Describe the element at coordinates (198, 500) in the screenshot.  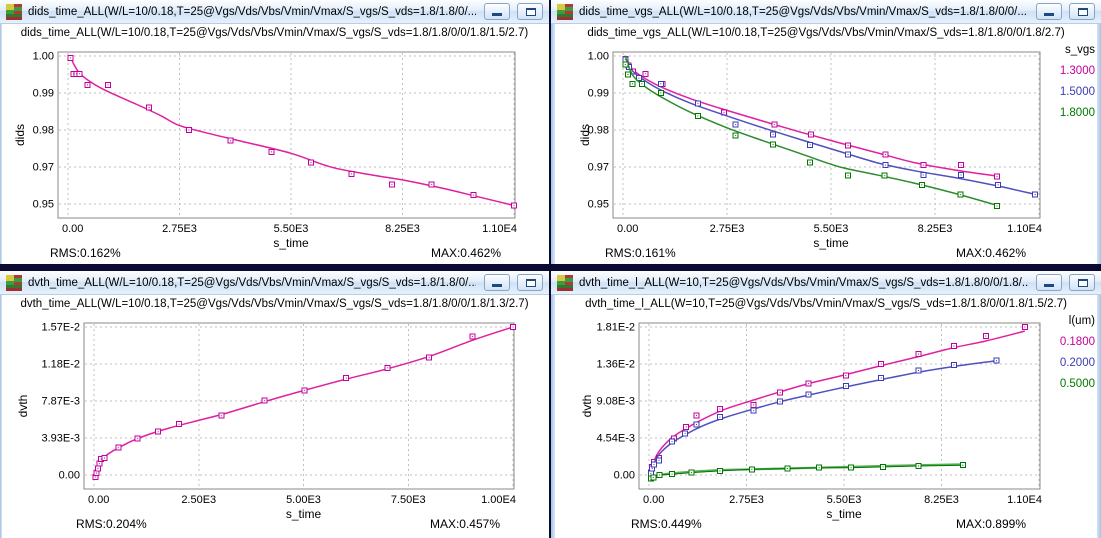
I see `svg-text: 2.50E3` at that location.